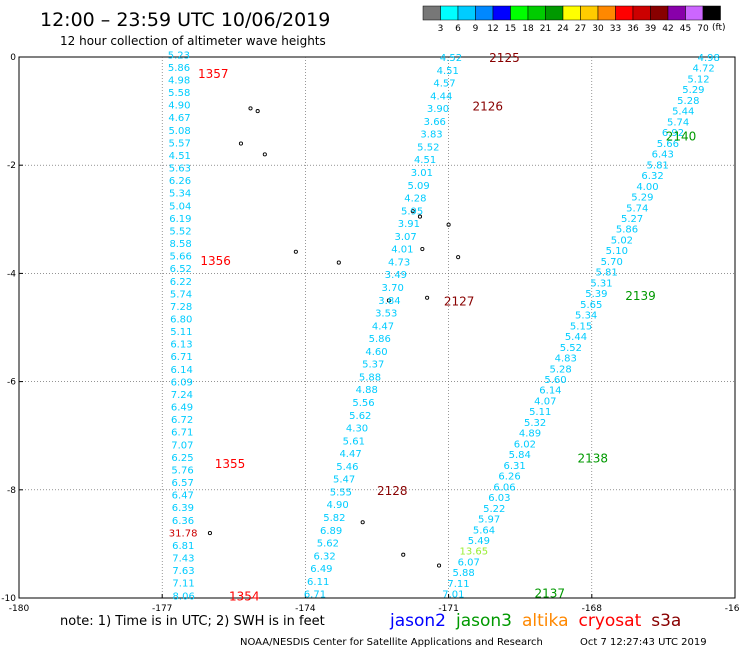 Image resolution: width=740 pixels, height=650 pixels. What do you see at coordinates (515, 466) in the screenshot?
I see `swh-value: 6.31` at bounding box center [515, 466].